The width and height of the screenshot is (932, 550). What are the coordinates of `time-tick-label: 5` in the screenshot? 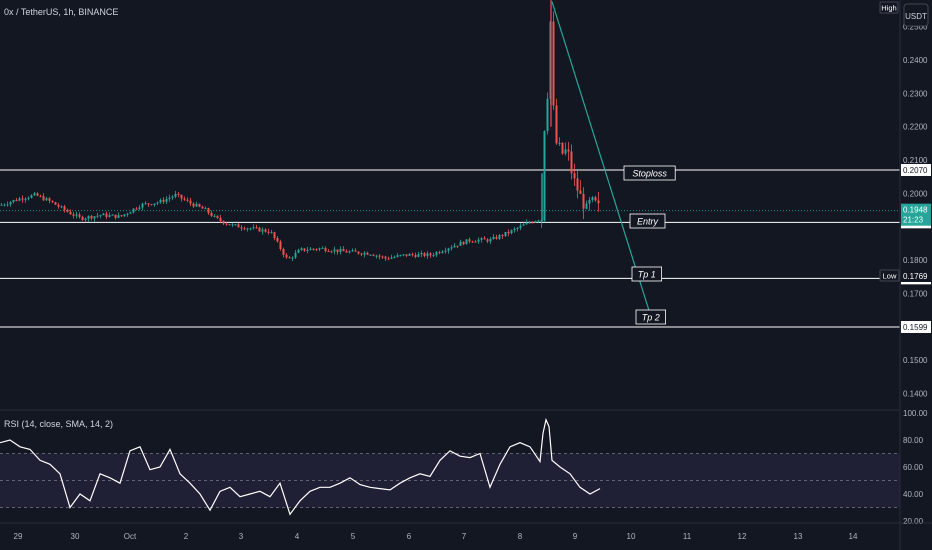 It's located at (353, 536).